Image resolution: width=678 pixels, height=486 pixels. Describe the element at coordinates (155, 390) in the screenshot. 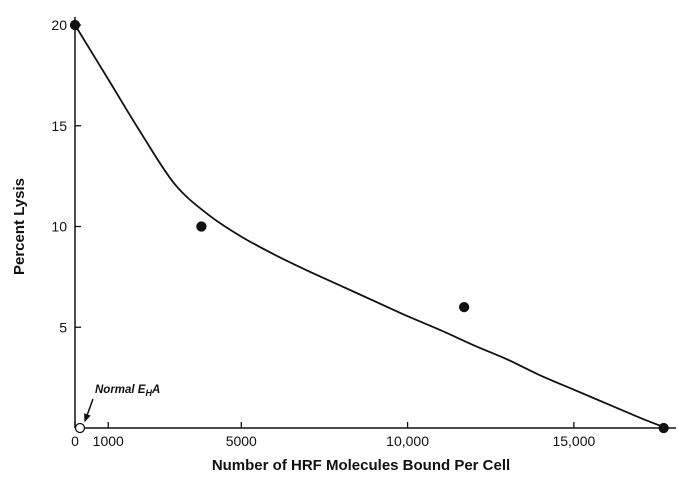

I see `annotation-suffix: A` at that location.